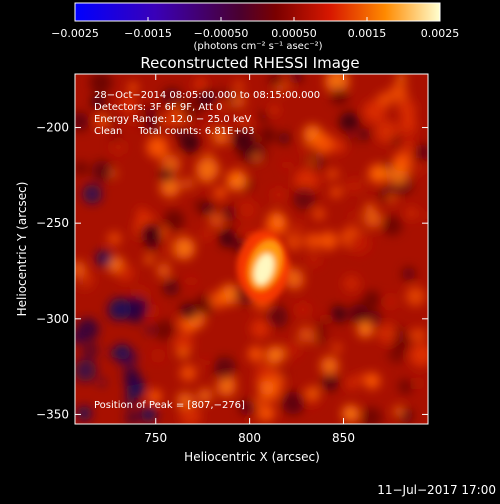  What do you see at coordinates (436, 490) in the screenshot?
I see `footer-timestamp: 11−Jul−2017 17:00` at bounding box center [436, 490].